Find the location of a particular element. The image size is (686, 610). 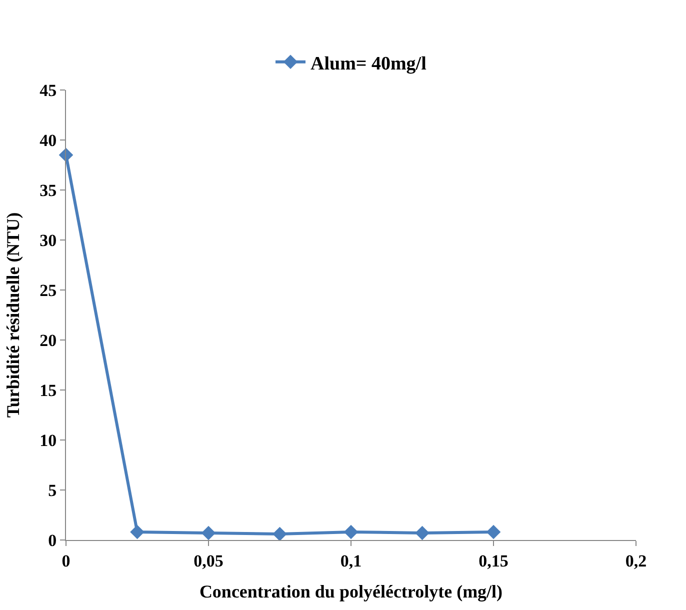

y-tick-label: 40 is located at coordinates (48, 140).